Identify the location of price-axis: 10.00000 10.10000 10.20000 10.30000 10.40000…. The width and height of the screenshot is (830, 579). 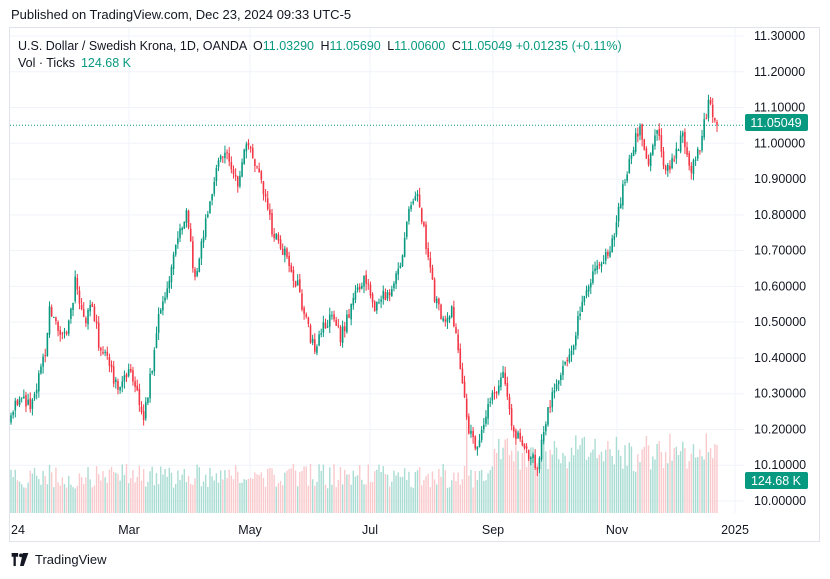
(780, 268).